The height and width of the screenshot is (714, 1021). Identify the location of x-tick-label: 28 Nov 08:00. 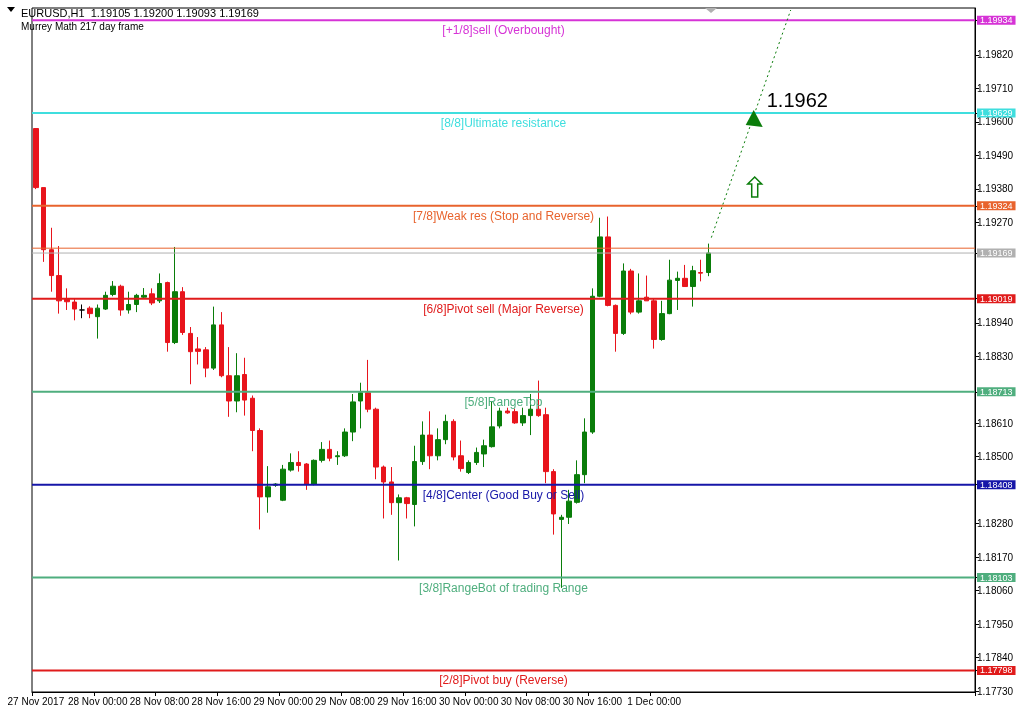
(159, 701).